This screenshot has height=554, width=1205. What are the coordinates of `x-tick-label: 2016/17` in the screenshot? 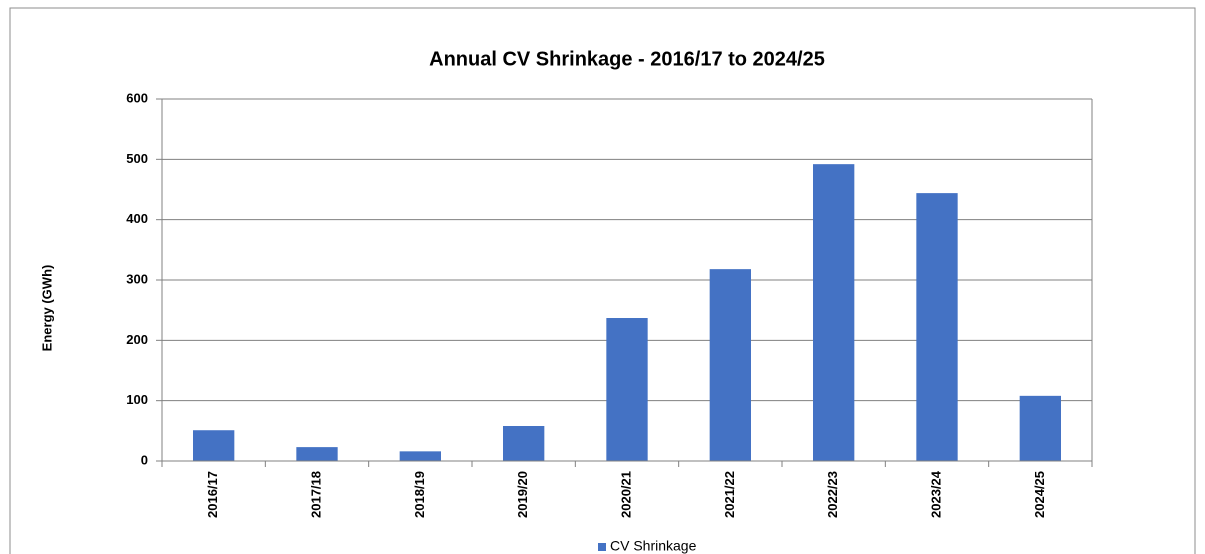 It's located at (212, 494).